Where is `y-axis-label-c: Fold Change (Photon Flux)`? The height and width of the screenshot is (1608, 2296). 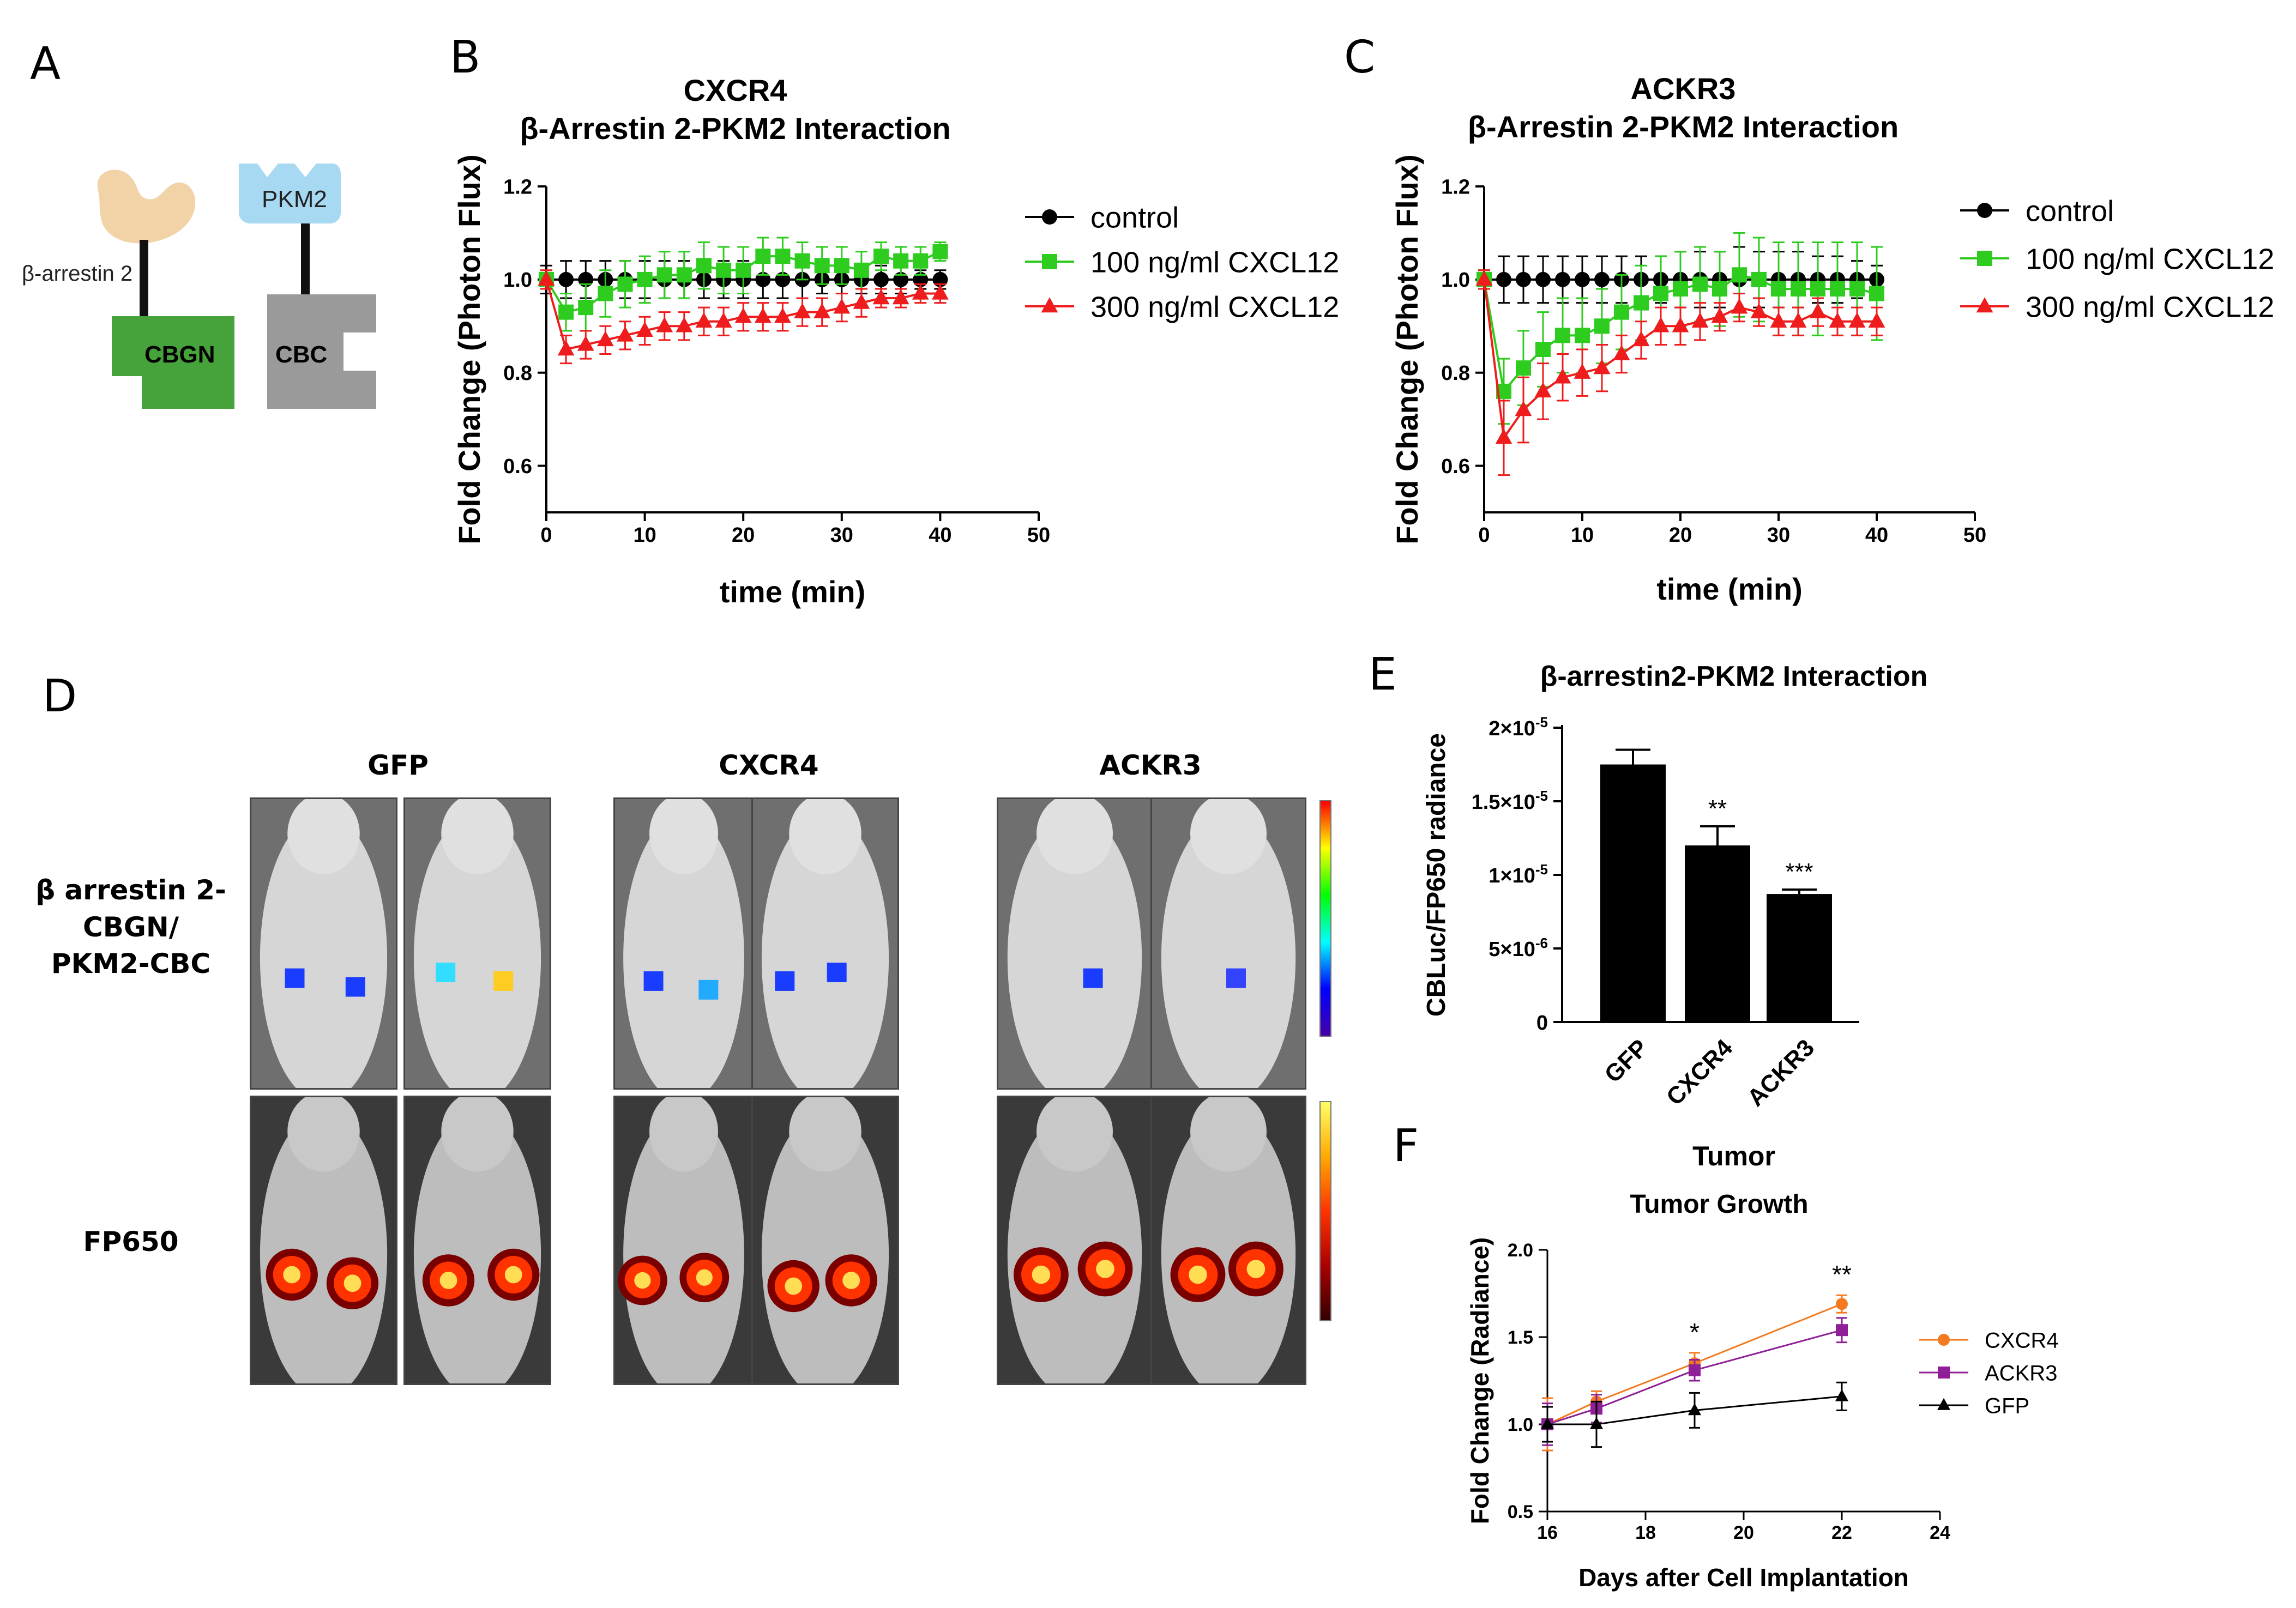
y-axis-label-c: Fold Change (Photon Flux) is located at coordinates (1407, 349).